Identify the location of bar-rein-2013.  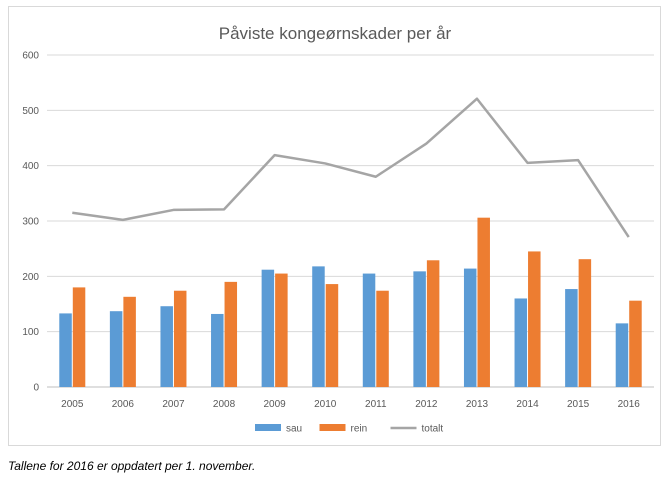
(483, 302).